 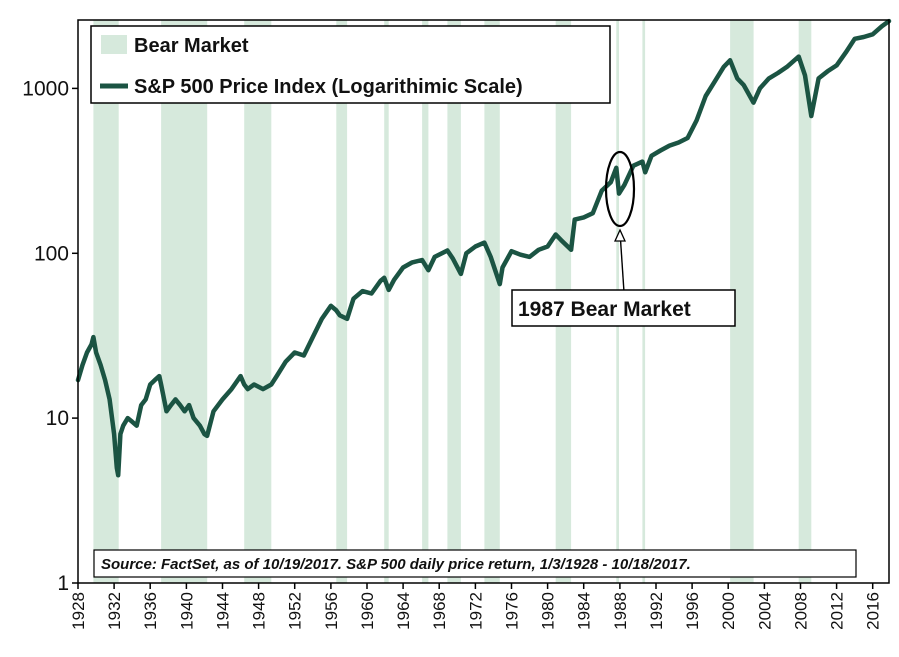 What do you see at coordinates (186, 611) in the screenshot?
I see `x-tick-label: 1940` at bounding box center [186, 611].